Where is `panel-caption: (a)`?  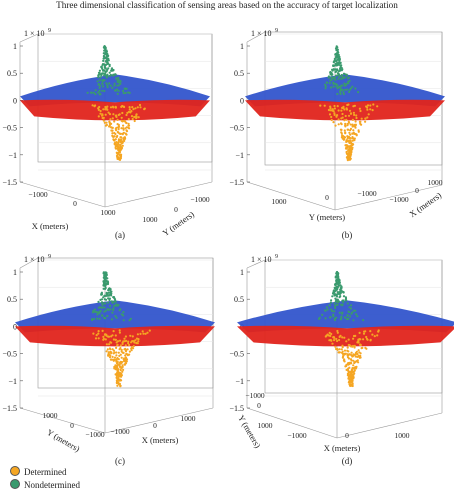 panel-caption: (a) is located at coordinates (120, 235).